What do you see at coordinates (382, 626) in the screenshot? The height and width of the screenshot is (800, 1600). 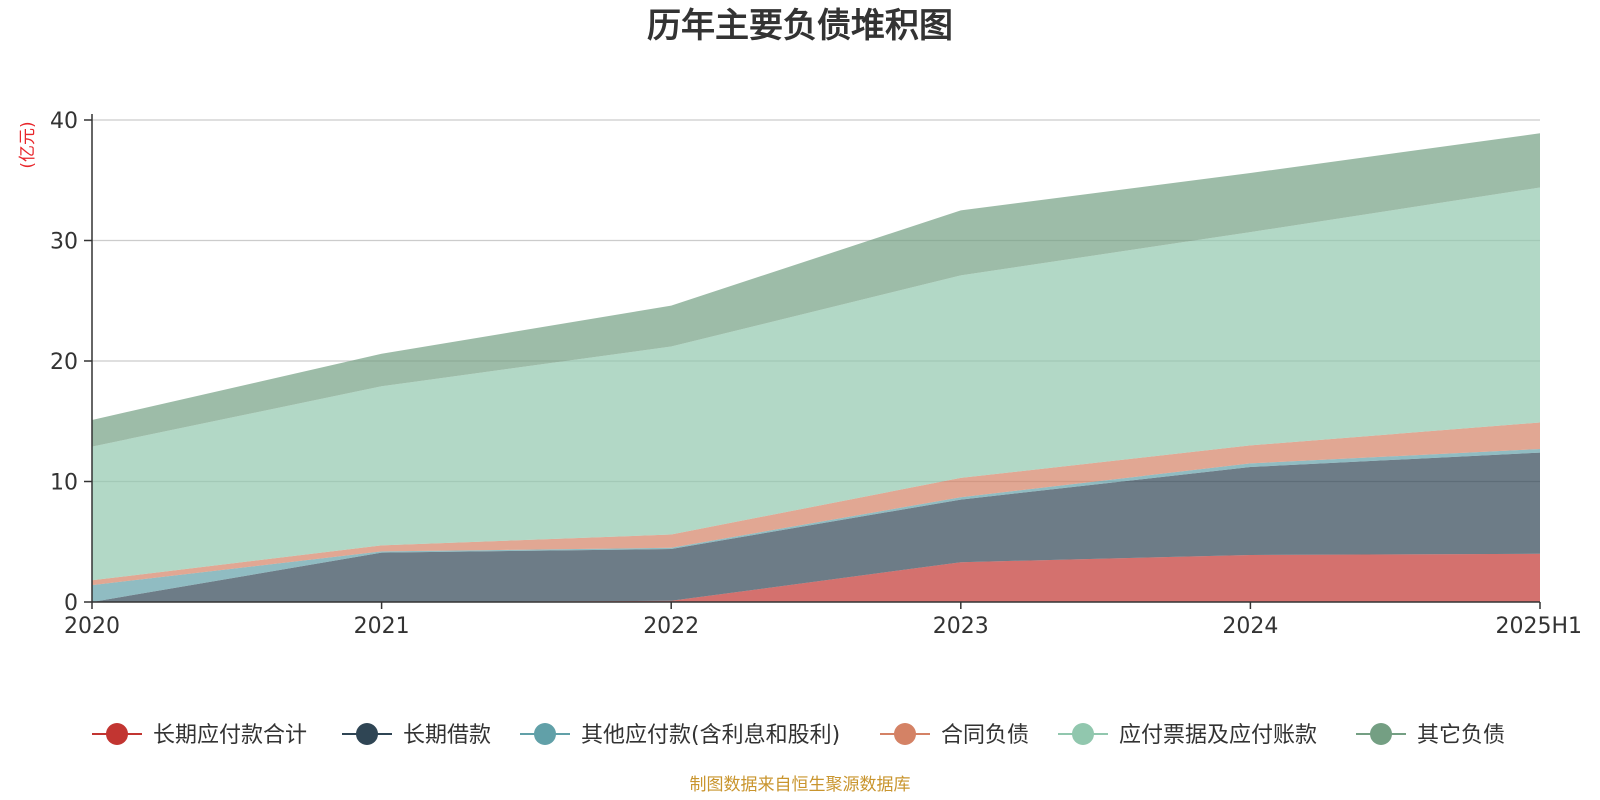 I see `x-tick-label: 2021` at bounding box center [382, 626].